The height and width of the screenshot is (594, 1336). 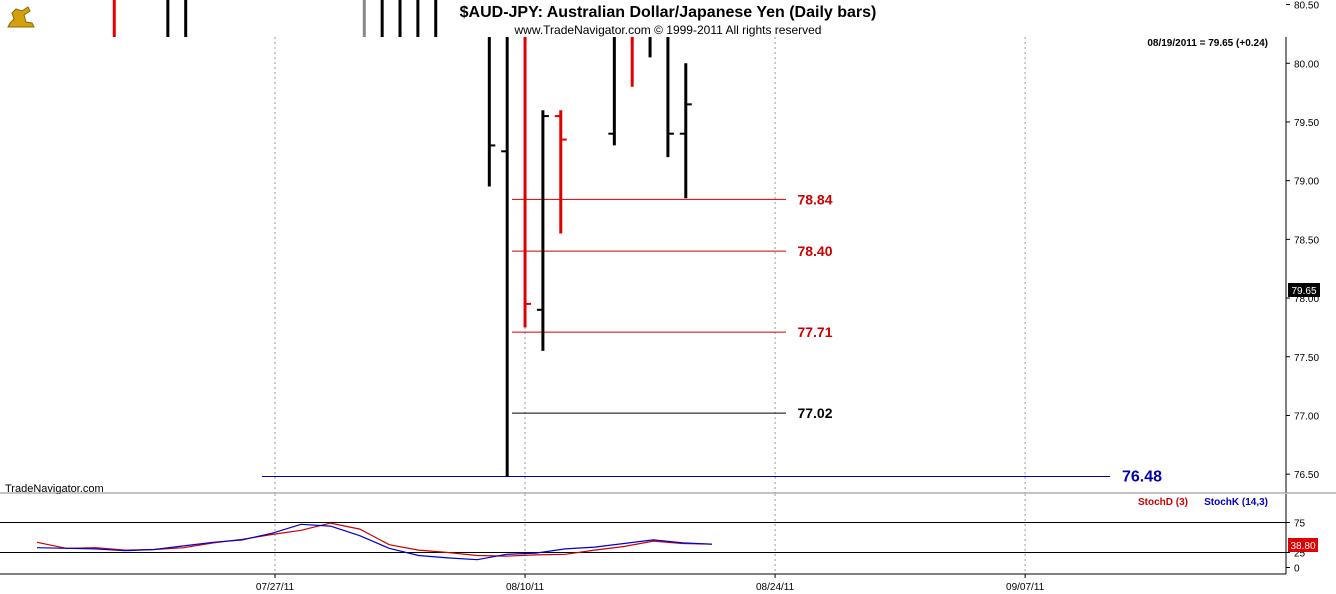 I want to click on legend-stoch-k: StochK (14,3), so click(x=1236, y=502).